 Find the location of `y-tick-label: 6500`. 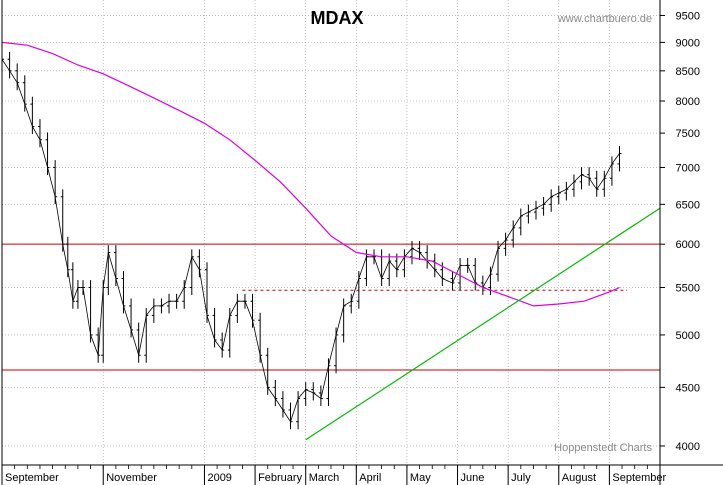

y-tick-label: 6500 is located at coordinates (688, 205).